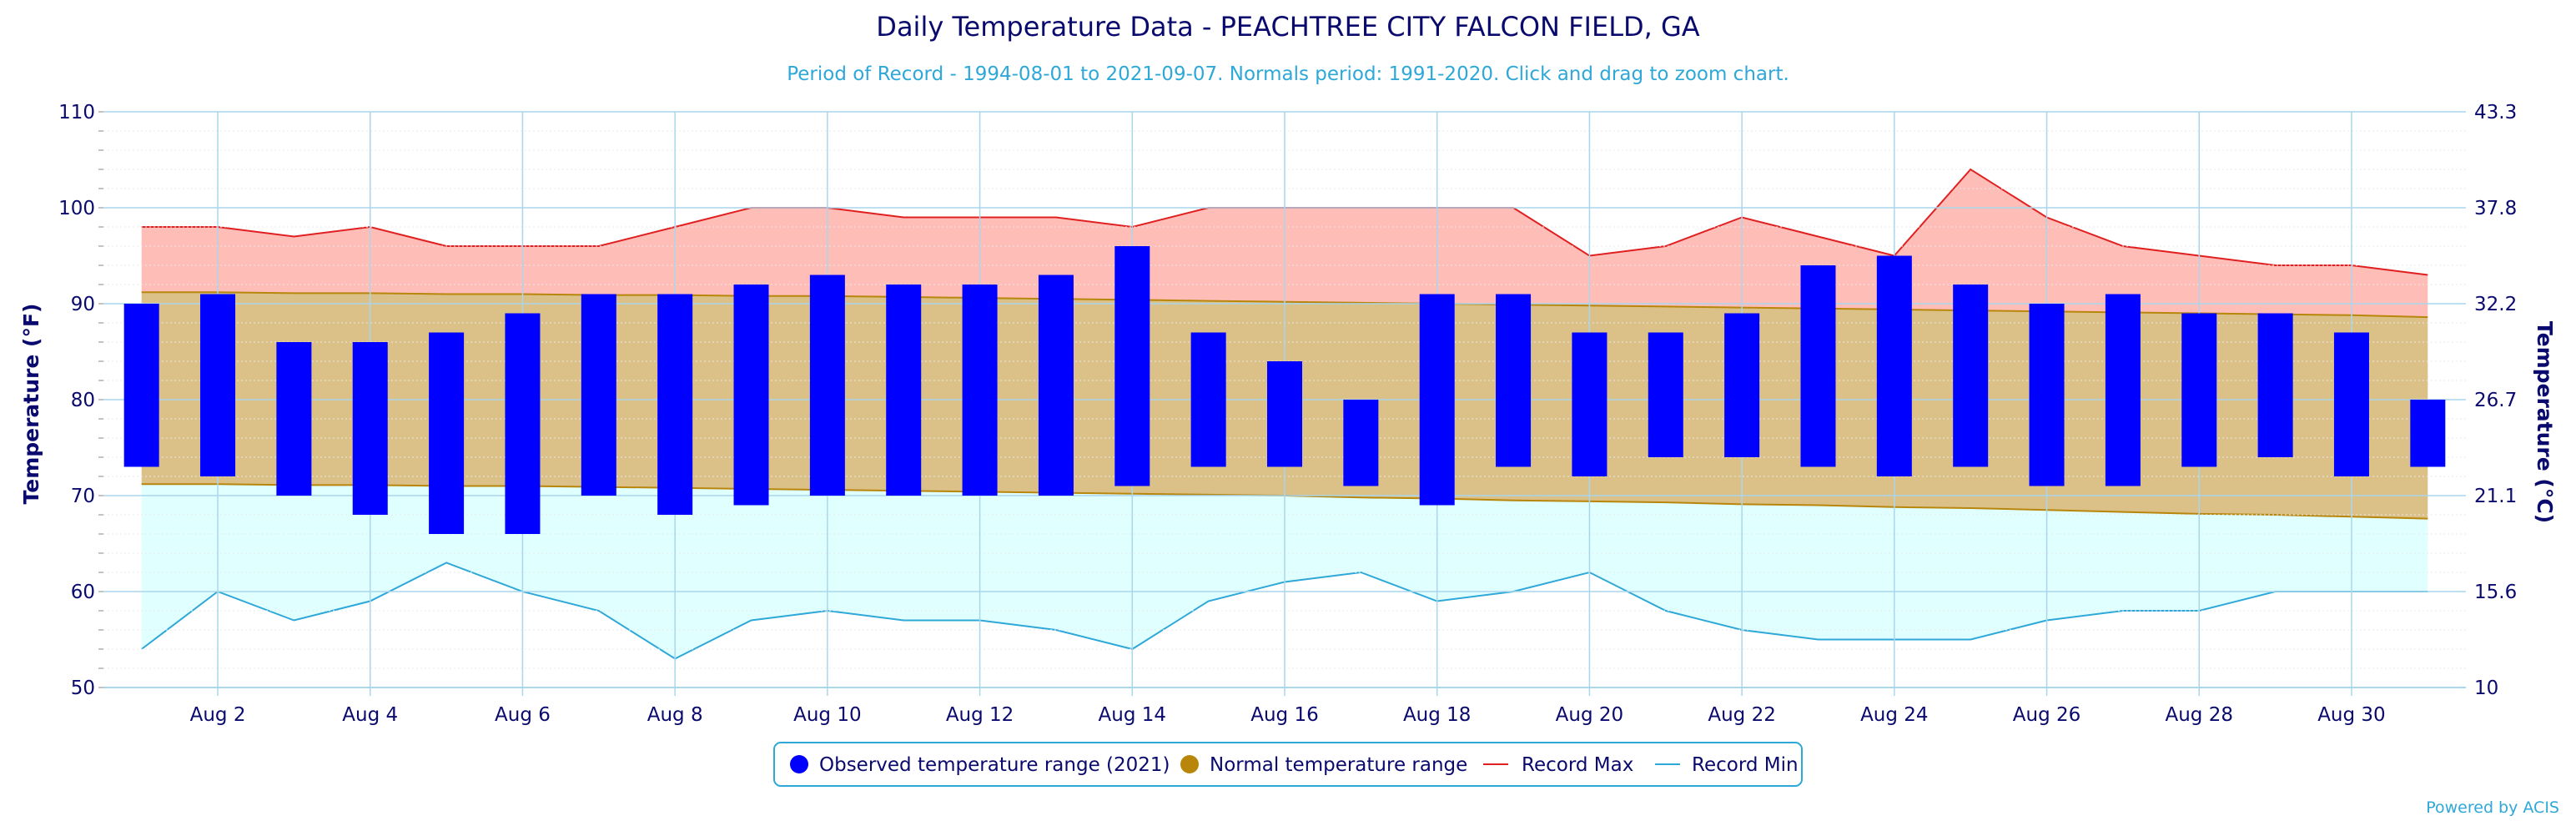  I want to click on legend-record-max-label: Record Max, so click(1577, 765).